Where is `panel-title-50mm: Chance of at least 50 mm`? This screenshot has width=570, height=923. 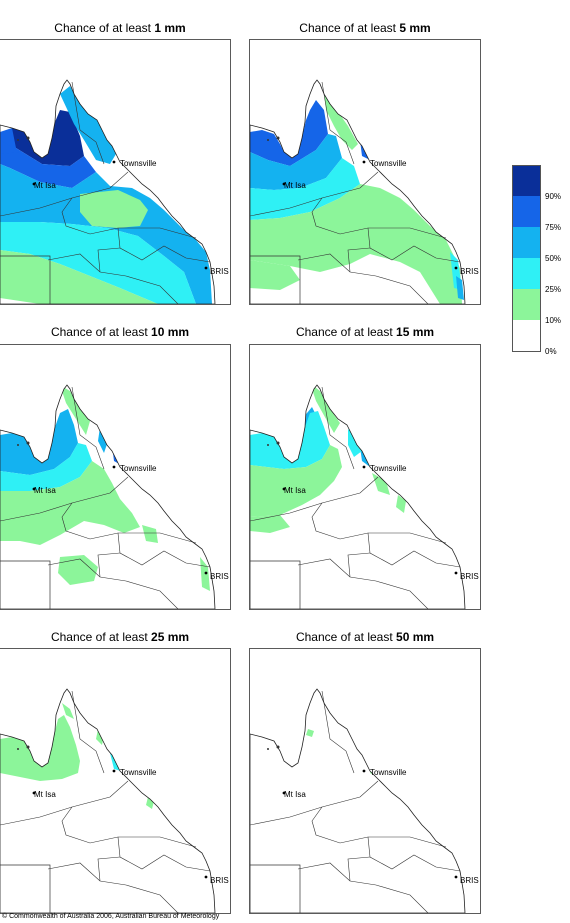
panel-title-50mm: Chance of at least 50 mm is located at coordinates (365, 637).